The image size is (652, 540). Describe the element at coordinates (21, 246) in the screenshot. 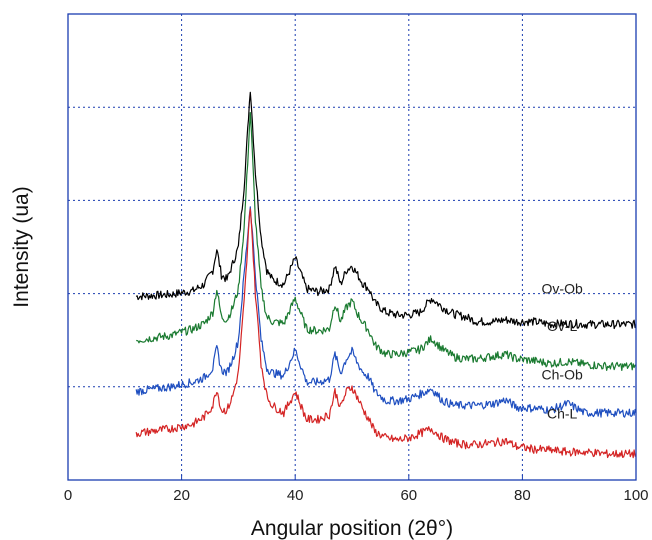

I see `y-axis-title: Intensity (ua)` at that location.